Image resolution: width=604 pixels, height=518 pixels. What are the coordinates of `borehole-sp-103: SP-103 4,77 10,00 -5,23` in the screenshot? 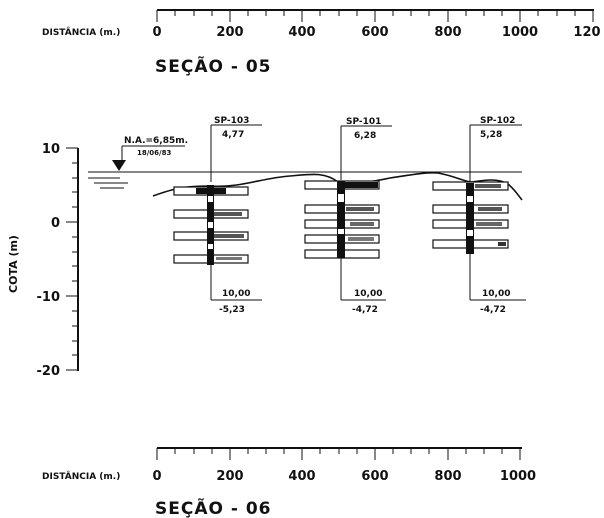 It's located at (217, 215).